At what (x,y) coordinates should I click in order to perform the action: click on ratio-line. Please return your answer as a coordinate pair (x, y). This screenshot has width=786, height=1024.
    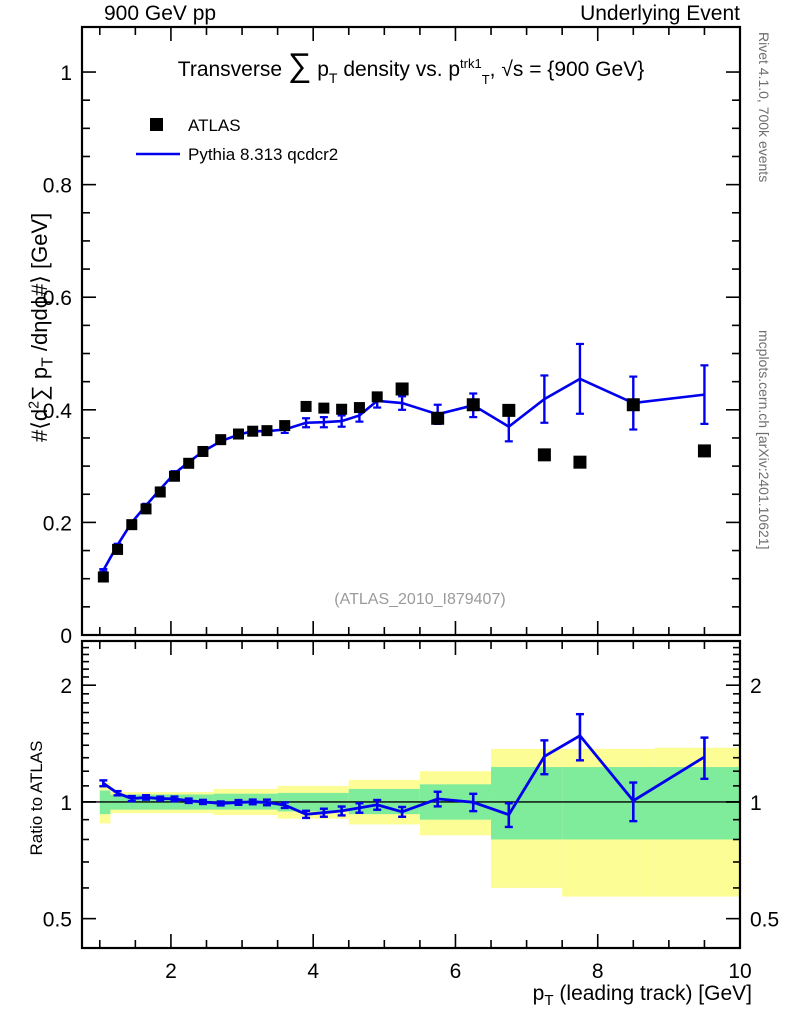
    Looking at the image, I should click on (404, 775).